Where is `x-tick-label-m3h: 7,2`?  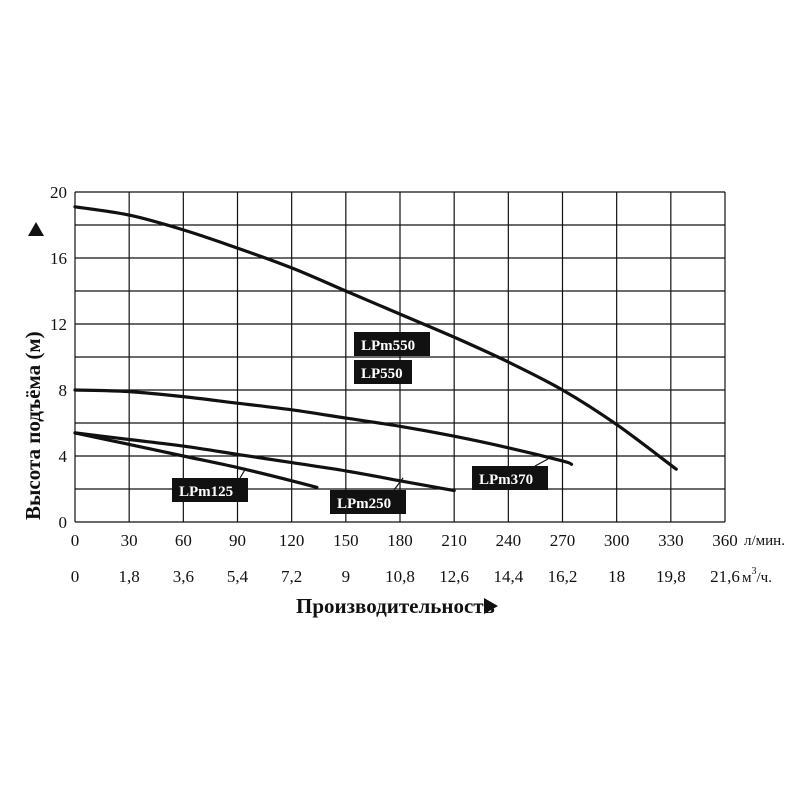
x-tick-label-m3h: 7,2 is located at coordinates (291, 576).